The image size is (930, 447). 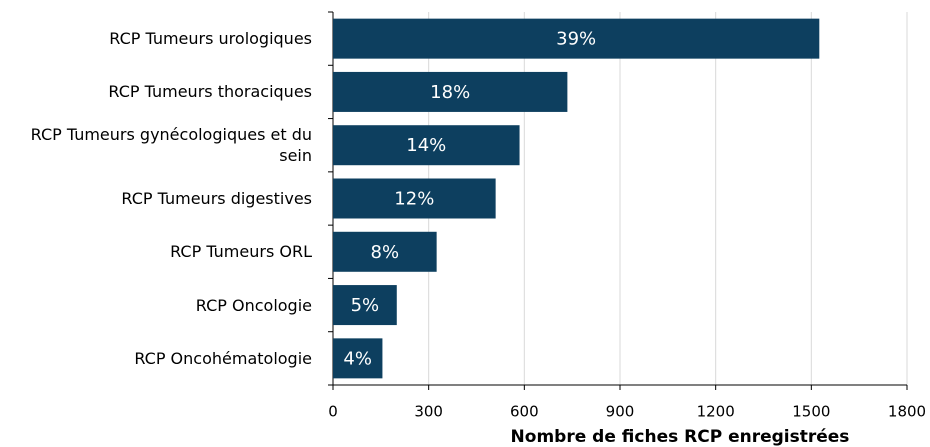 What do you see at coordinates (241, 252) in the screenshot?
I see `y-tick-label: RCP Tumeurs ORL` at bounding box center [241, 252].